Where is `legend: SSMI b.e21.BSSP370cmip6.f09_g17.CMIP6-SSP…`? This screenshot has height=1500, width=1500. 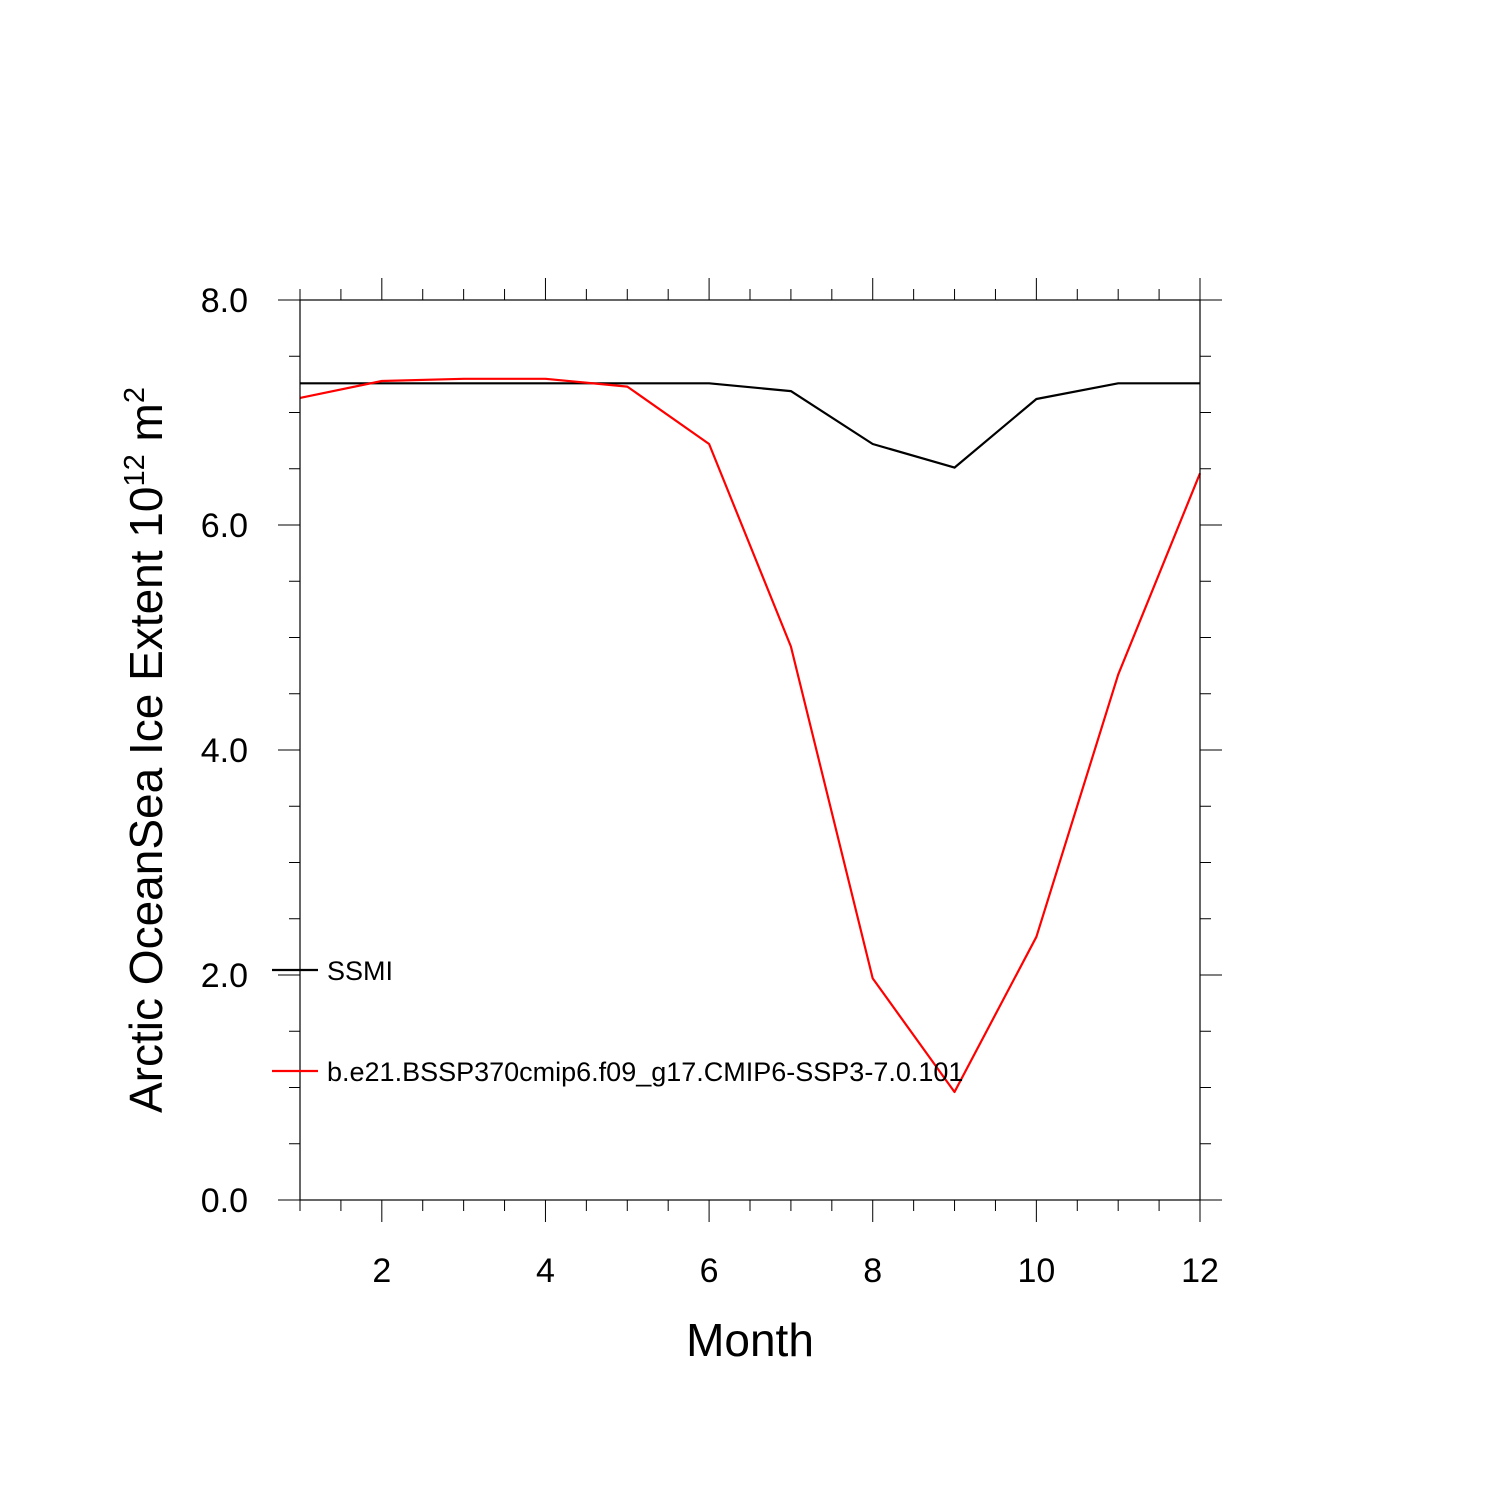
legend: SSMI b.e21.BSSP370cmip6.f09_g17.CMIP6-SSP… is located at coordinates (617, 1021).